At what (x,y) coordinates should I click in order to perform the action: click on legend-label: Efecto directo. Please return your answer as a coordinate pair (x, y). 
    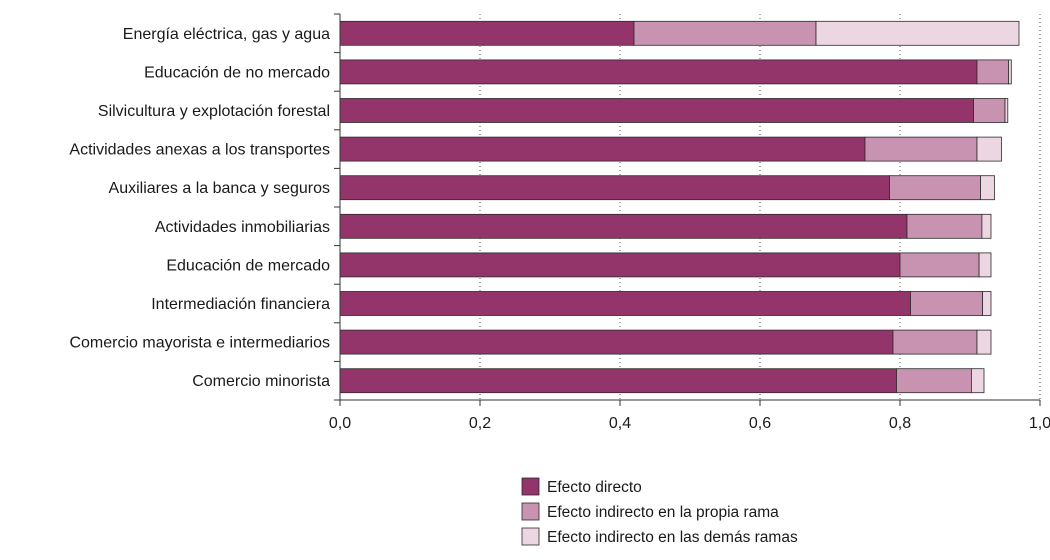
    Looking at the image, I should click on (594, 487).